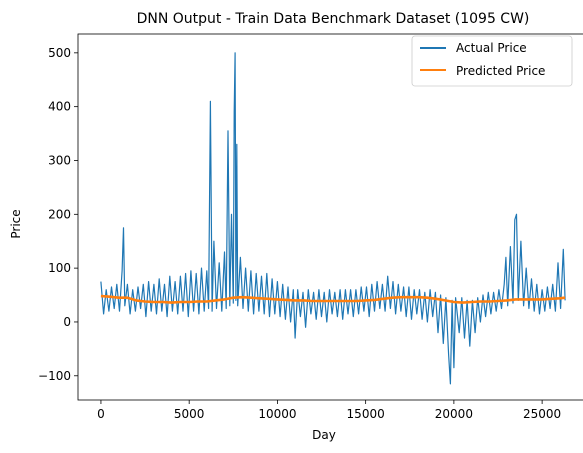  I want to click on y-axis: −100 0 100 200 300 400 500, so click(58, 214).